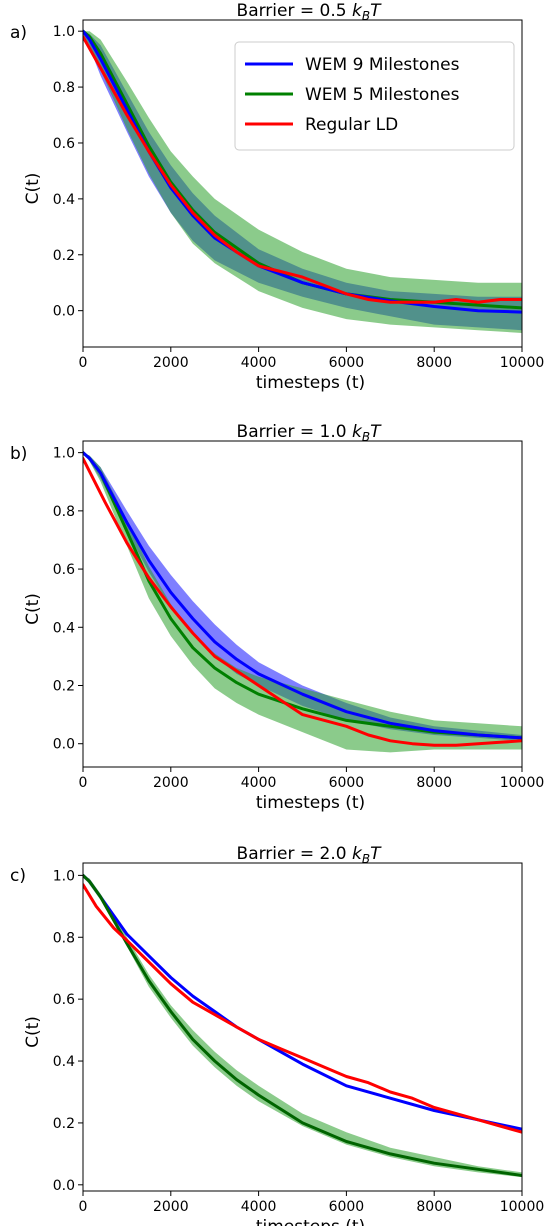 Image resolution: width=559 pixels, height=1226 pixels. I want to click on panel-label: a), so click(18, 33).